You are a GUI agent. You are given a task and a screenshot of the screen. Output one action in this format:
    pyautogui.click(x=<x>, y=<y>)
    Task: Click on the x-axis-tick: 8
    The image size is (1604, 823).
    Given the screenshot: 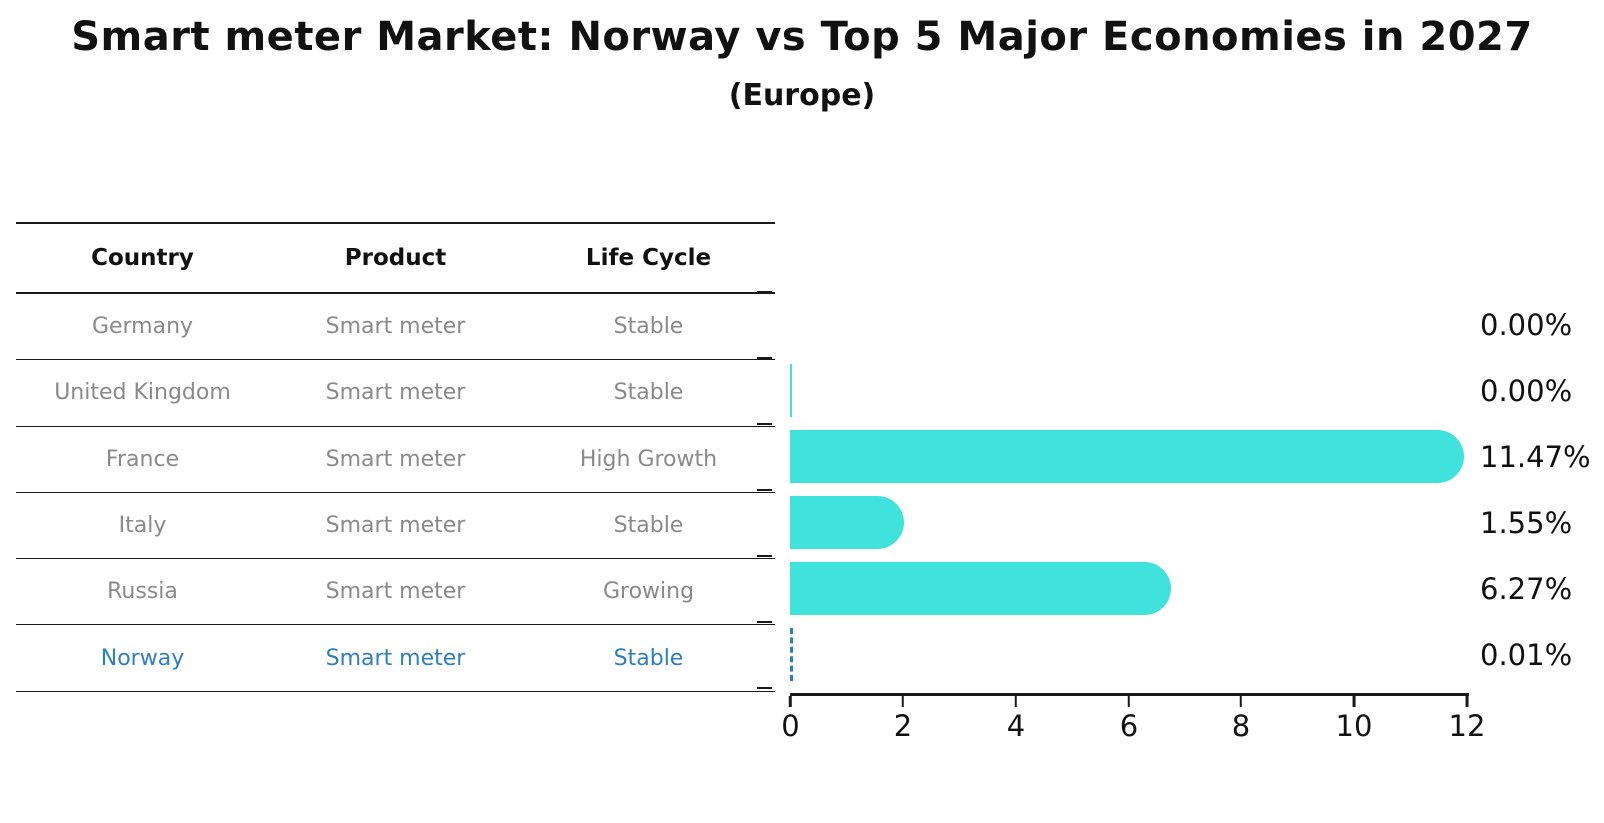 What is the action you would take?
    pyautogui.click(x=1241, y=719)
    